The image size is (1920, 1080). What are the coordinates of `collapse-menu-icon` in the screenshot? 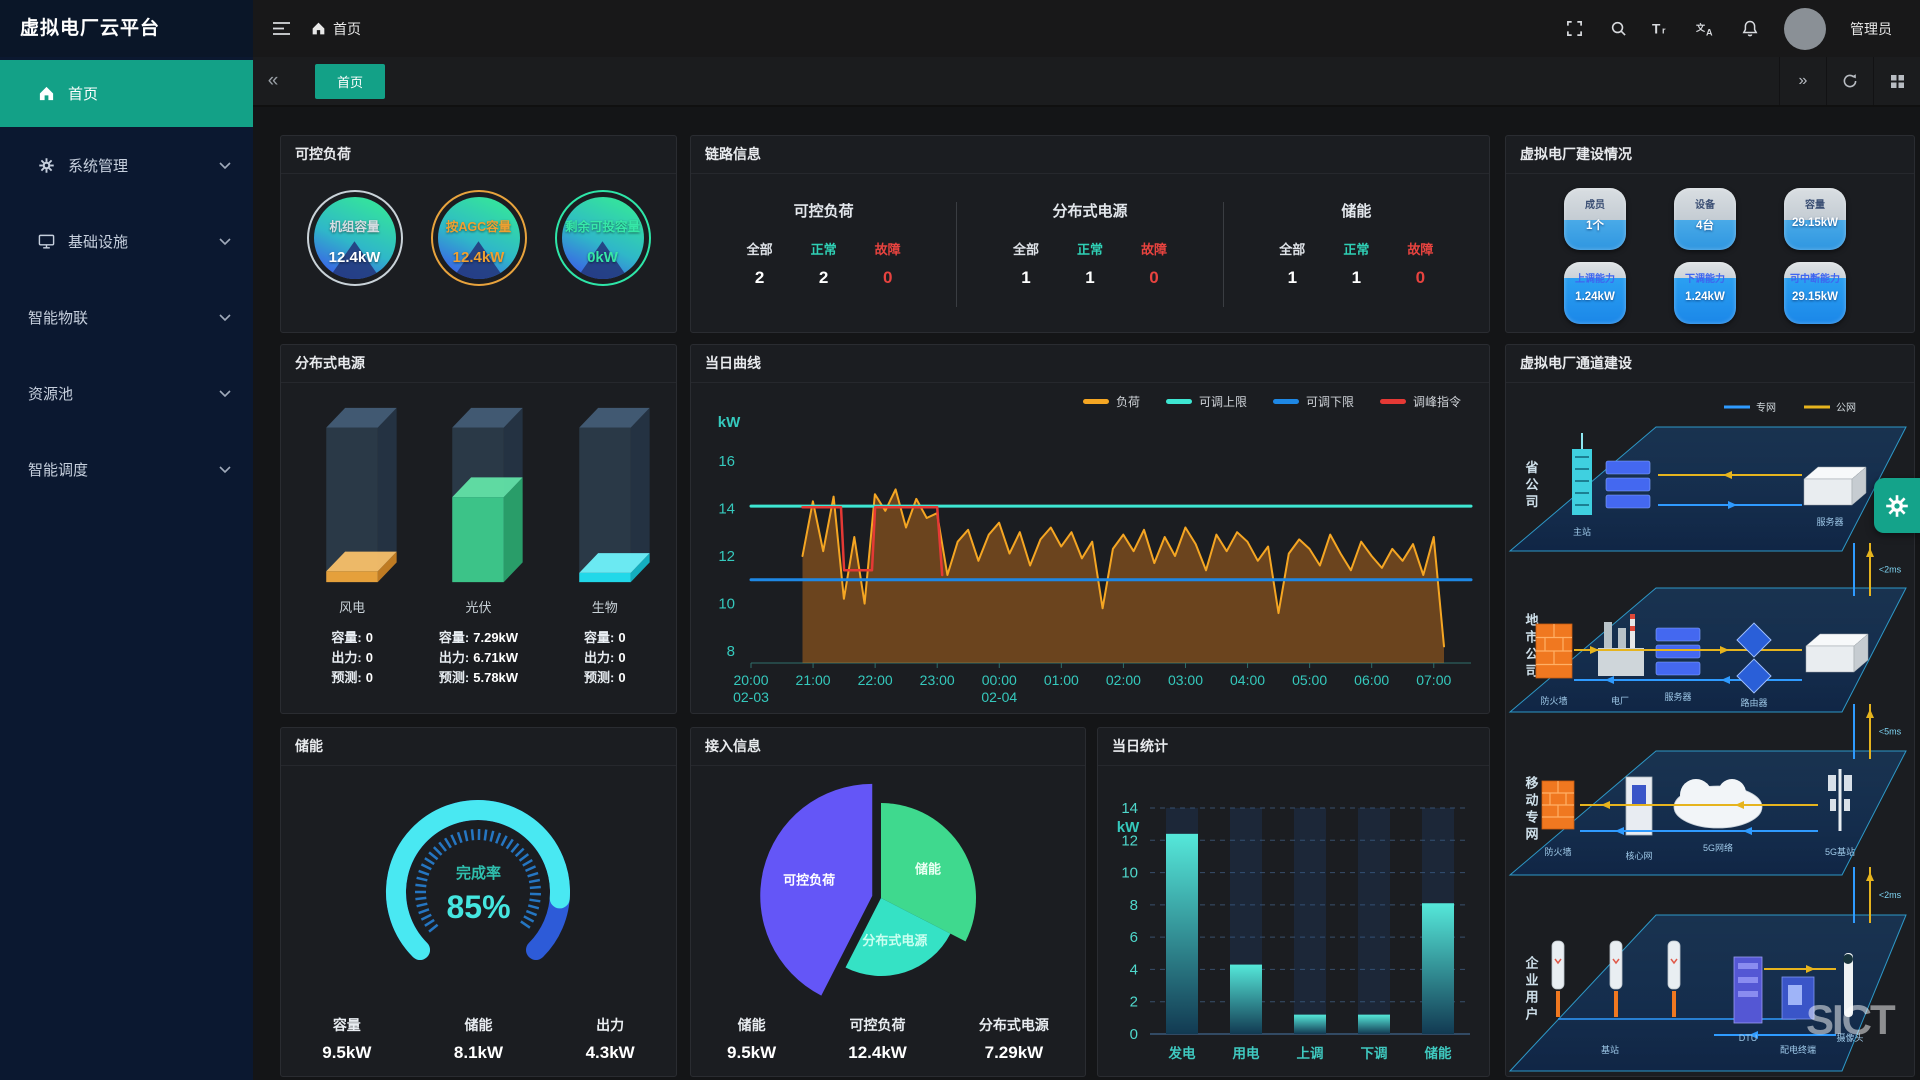 It's located at (281, 29).